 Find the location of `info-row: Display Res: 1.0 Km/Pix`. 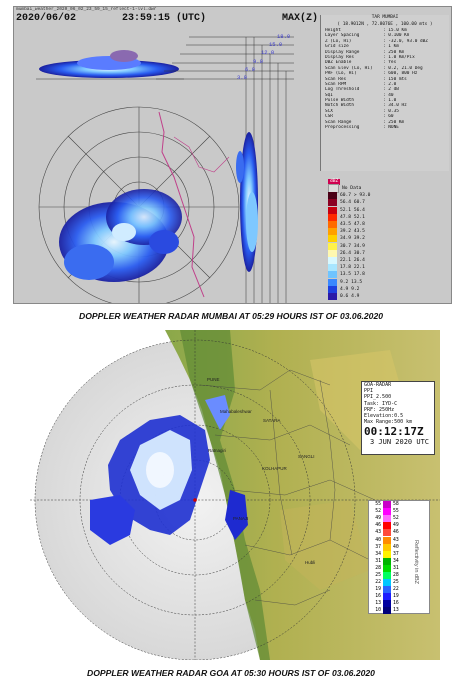

info-row: Display Res: 1.0 Km/Pix is located at coordinates (385, 57).